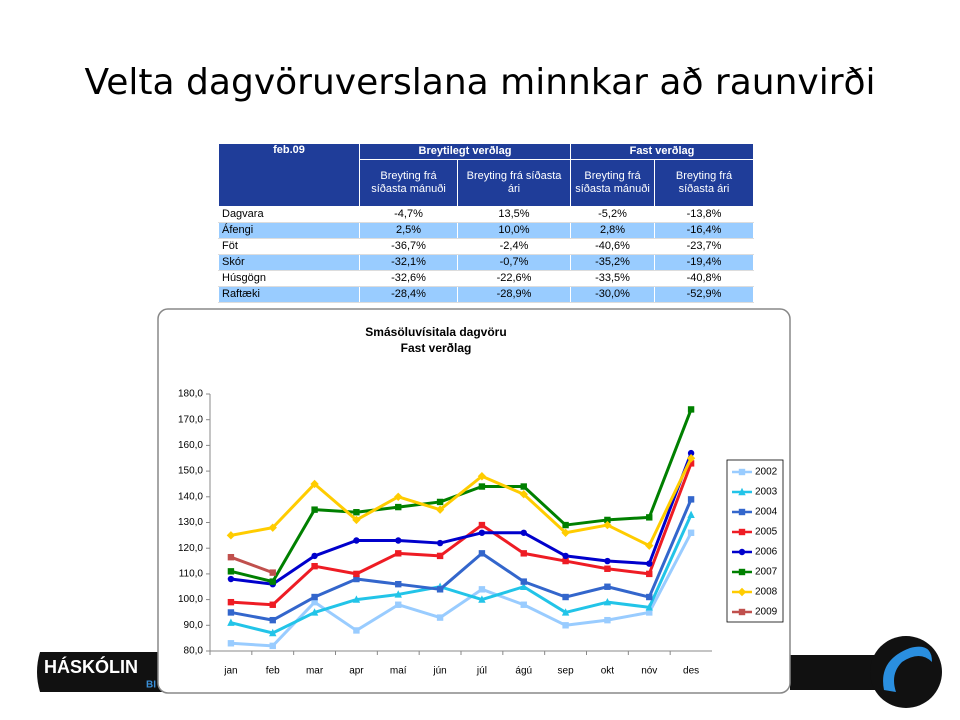 Image resolution: width=960 pixels, height=720 pixels. What do you see at coordinates (486, 214) in the screenshot?
I see `table-row: Dagvara -4,7% 13,5% -5,2% -13,8%` at bounding box center [486, 214].